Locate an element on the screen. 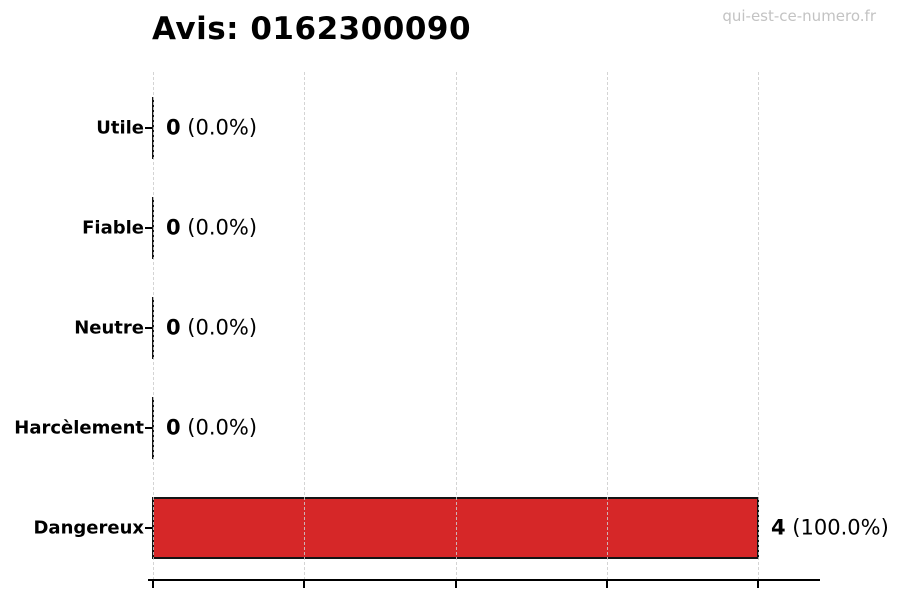 This screenshot has width=900, height=600. watermark: qui-est-ce-numero.fr is located at coordinates (799, 16).